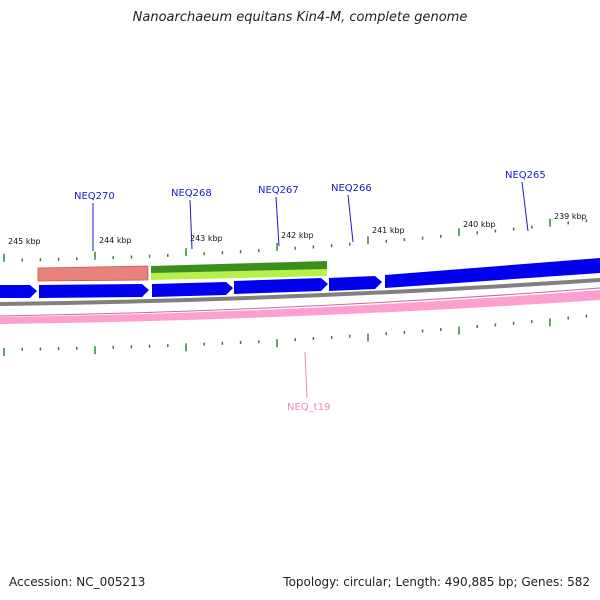 This screenshot has width=600, height=600. I want to click on scale-label-243: 243 kbp, so click(206, 238).